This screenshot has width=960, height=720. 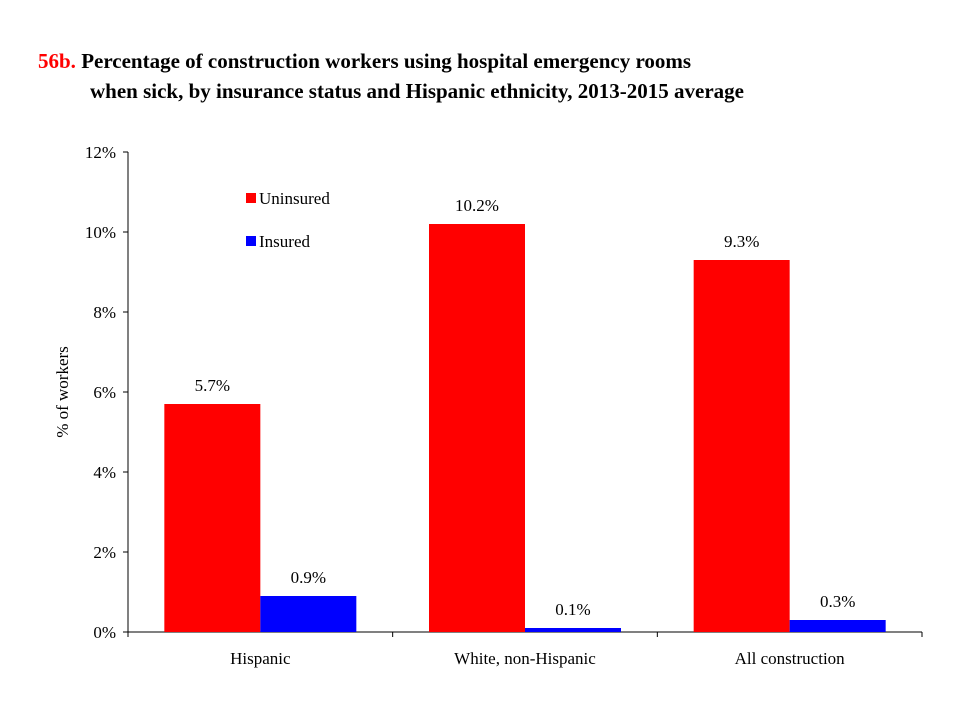 I want to click on figure-number: 56b., so click(x=57, y=61).